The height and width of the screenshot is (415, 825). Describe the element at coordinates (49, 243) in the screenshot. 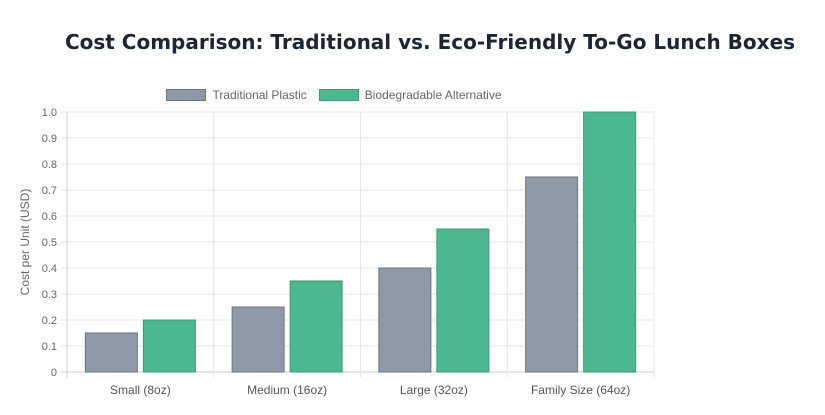

I see `y-tick-label: 0.5` at that location.